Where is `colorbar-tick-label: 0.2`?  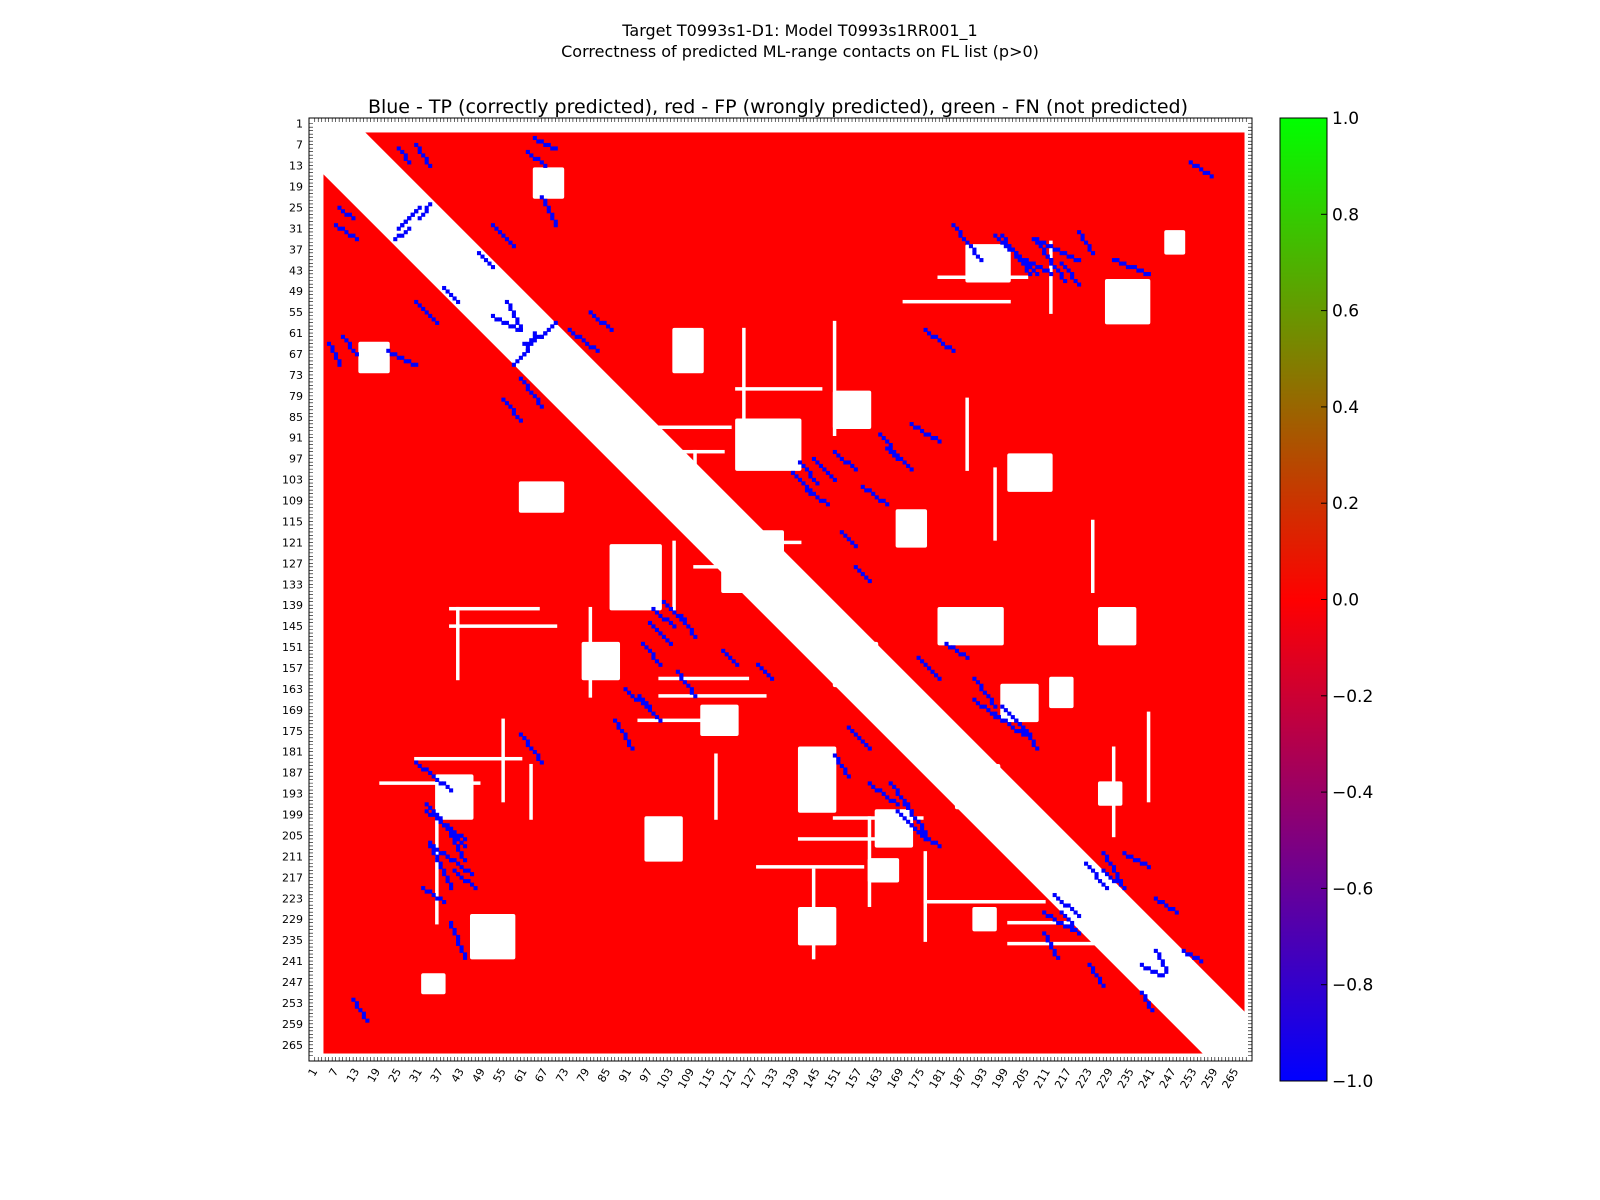 colorbar-tick-label: 0.2 is located at coordinates (1345, 504).